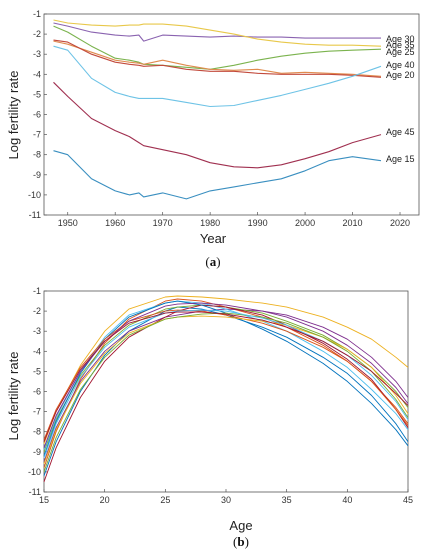 The height and width of the screenshot is (550, 428). What do you see at coordinates (13, 396) in the screenshot?
I see `chart-b-ylabel: Log fertility rate` at bounding box center [13, 396].